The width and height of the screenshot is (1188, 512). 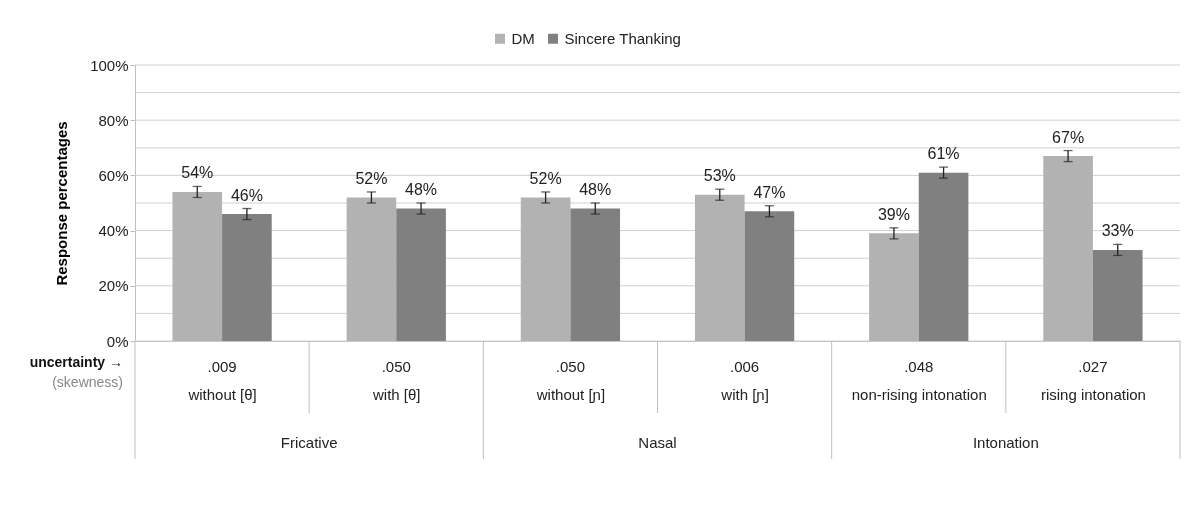 What do you see at coordinates (113, 175) in the screenshot?
I see `y-tick-label: 60%` at bounding box center [113, 175].